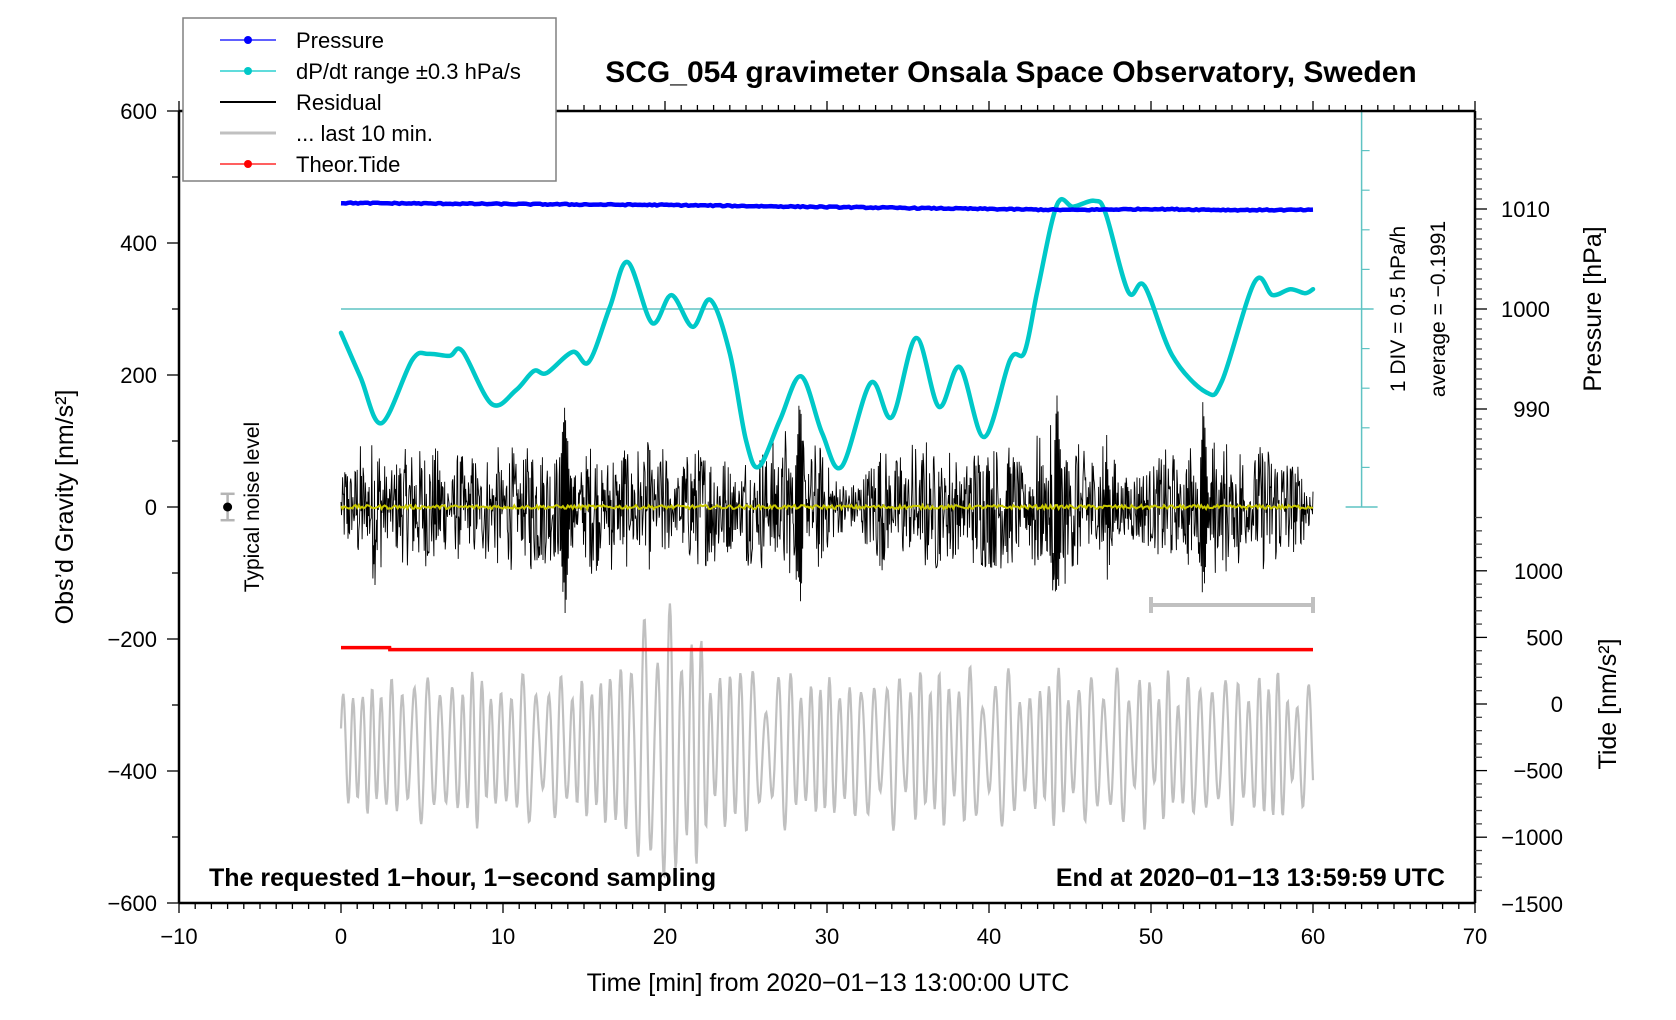 The image size is (1676, 1020). I want to click on tide-tick-labels: 1000 500 0 −500 −1000 −1500, so click(1532, 738).